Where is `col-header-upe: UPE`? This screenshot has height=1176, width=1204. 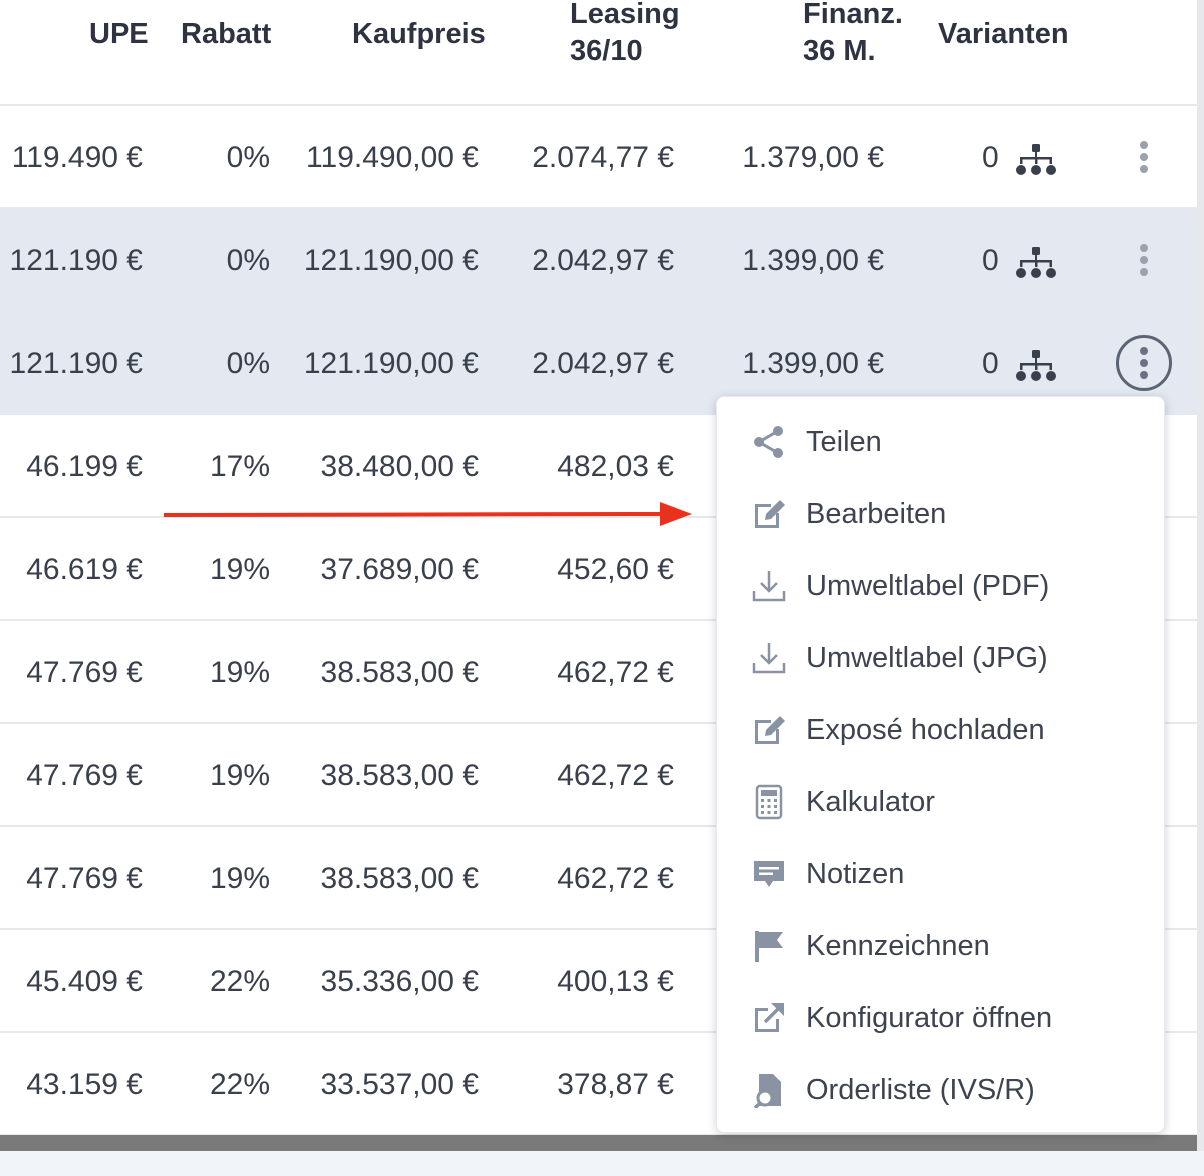
col-header-upe: UPE is located at coordinates (119, 34).